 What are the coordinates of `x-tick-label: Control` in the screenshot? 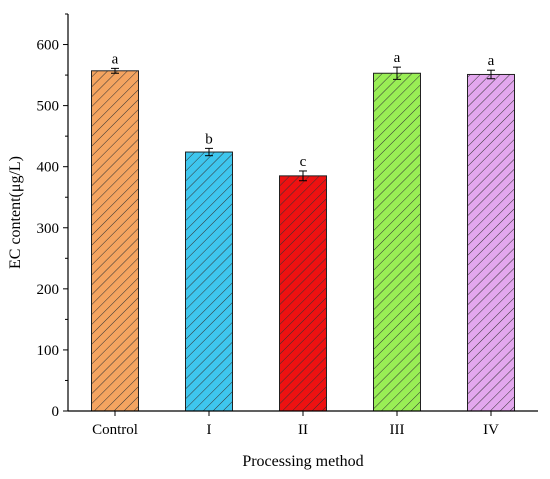 It's located at (115, 430).